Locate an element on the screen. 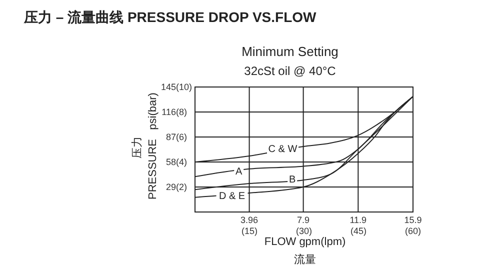 Image resolution: width=480 pixels, height=272 pixels. y2-tick-label: (6) is located at coordinates (181, 137).